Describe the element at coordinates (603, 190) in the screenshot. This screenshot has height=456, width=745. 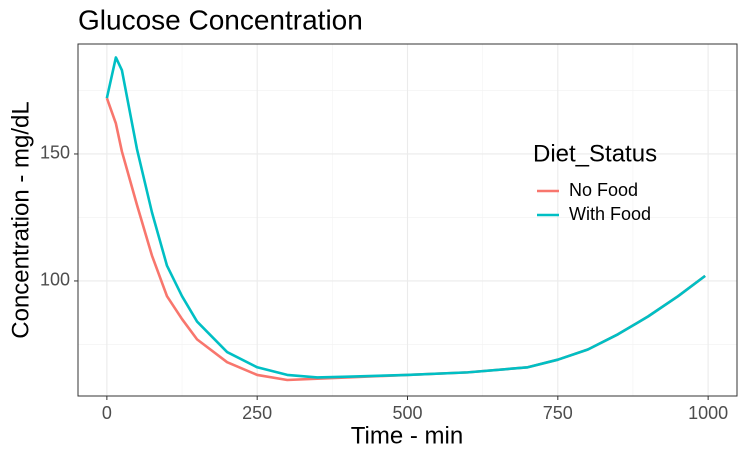
I see `legend-label: No Food` at that location.